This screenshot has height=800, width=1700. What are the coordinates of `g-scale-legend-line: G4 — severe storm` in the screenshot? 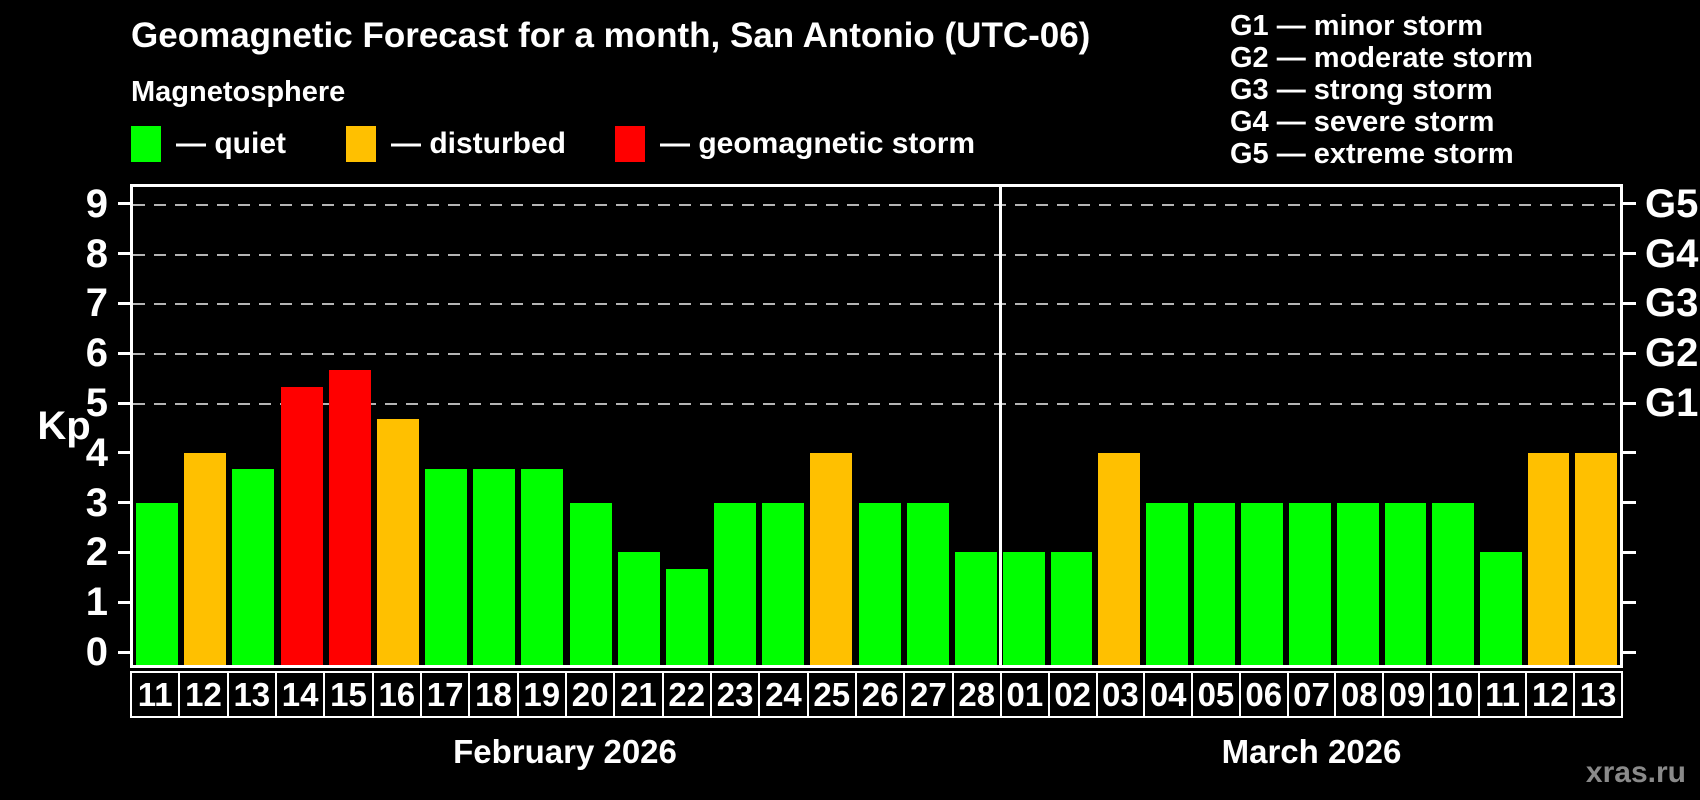 It's located at (1362, 122).